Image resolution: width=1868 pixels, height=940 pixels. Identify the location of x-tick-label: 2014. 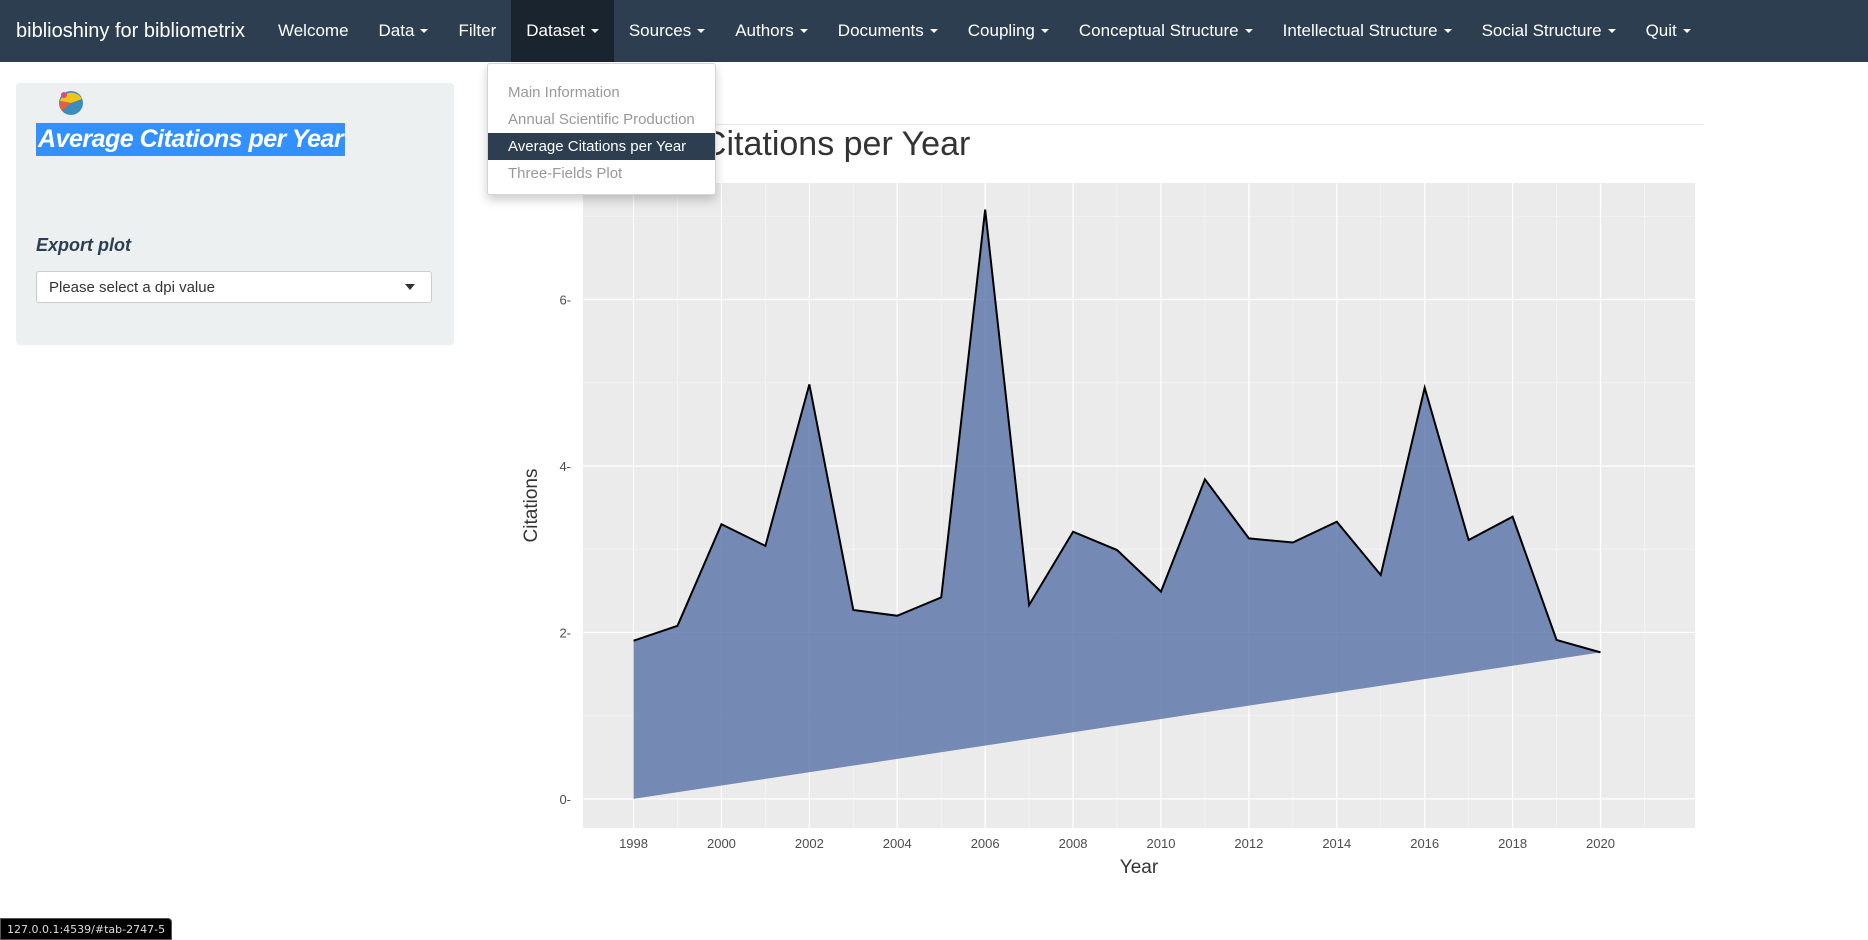
(1336, 843).